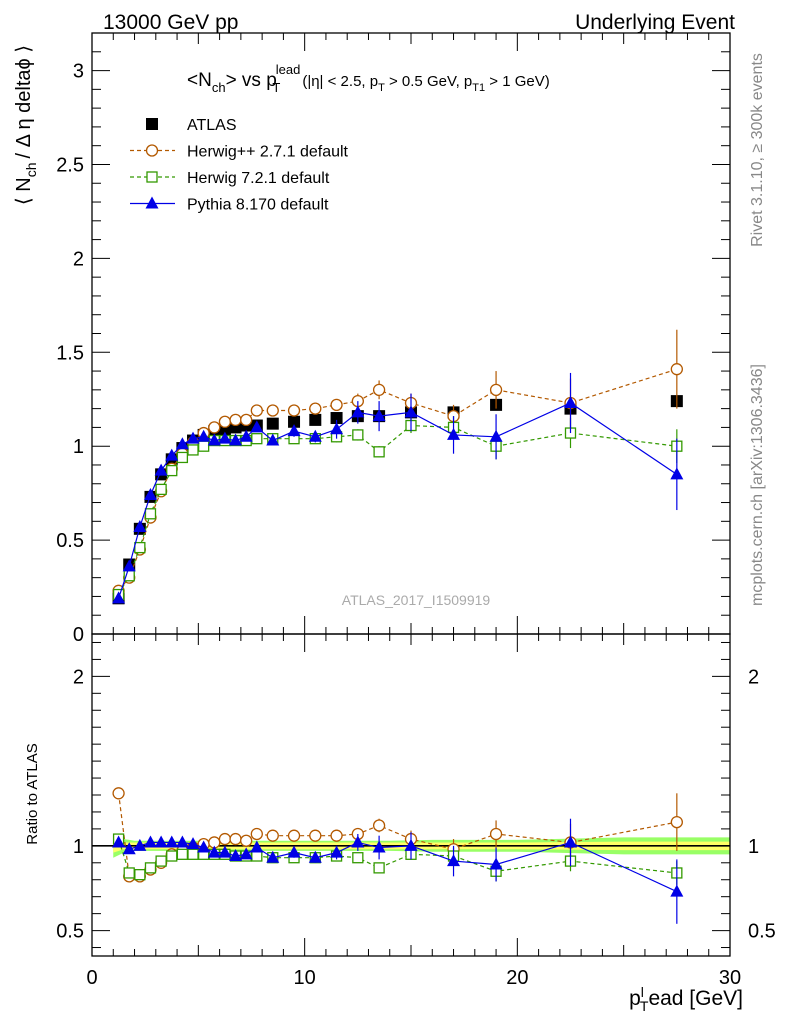 The width and height of the screenshot is (786, 1024). What do you see at coordinates (70, 541) in the screenshot?
I see `y-tick-label: 0.5` at bounding box center [70, 541].